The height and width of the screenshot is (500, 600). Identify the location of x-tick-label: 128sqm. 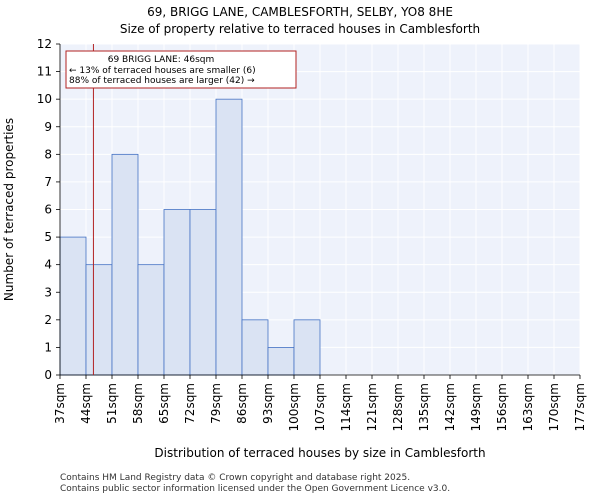
(398, 407).